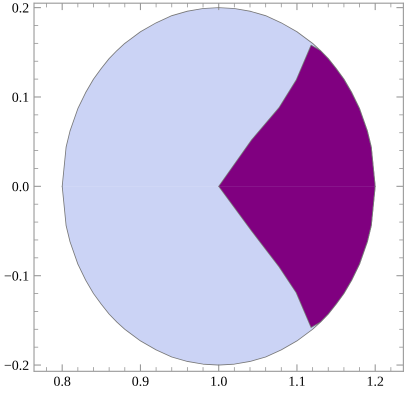  Describe the element at coordinates (140, 381) in the screenshot. I see `x-tick-label: 0.9` at that location.